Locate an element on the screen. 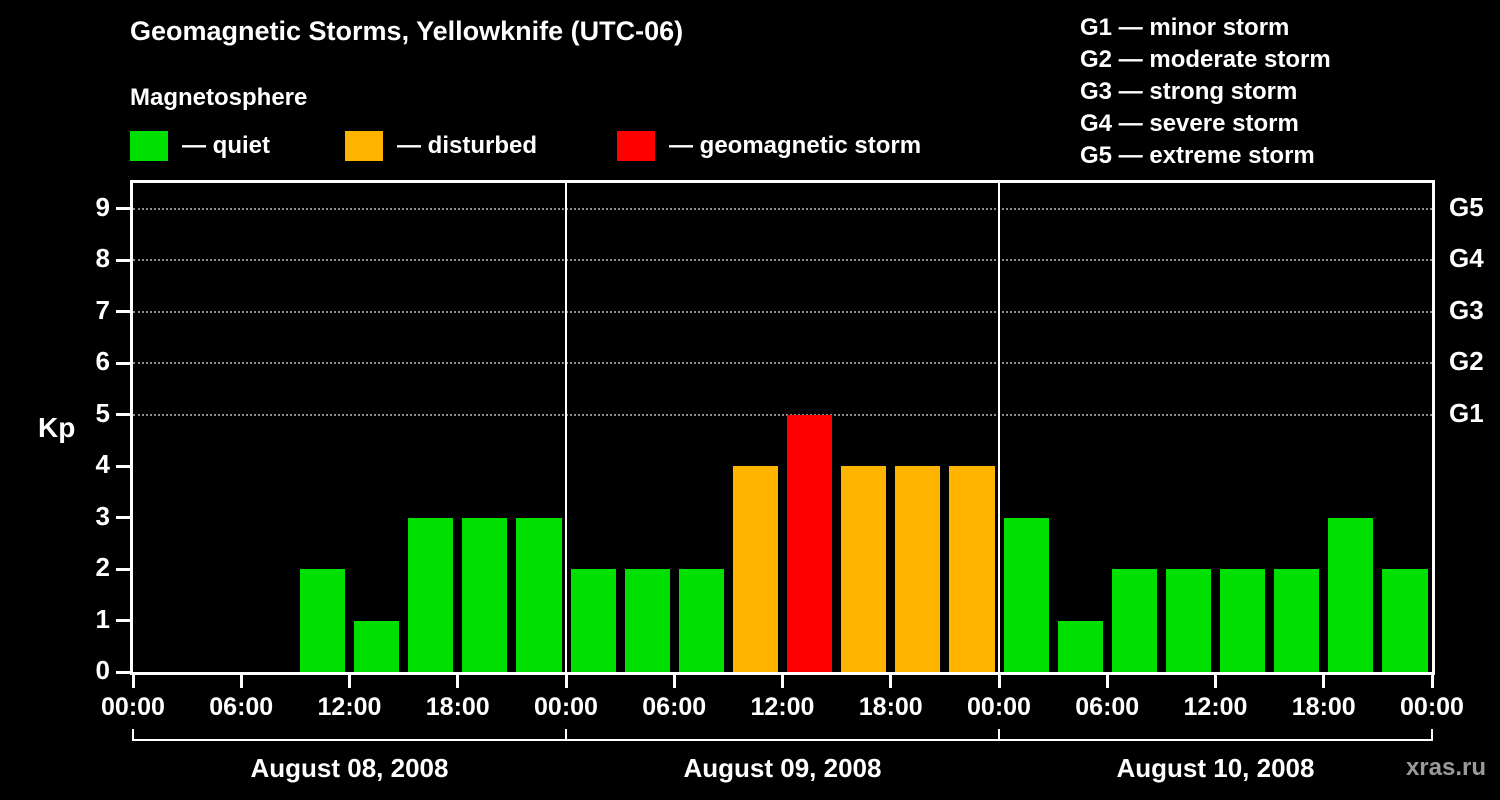 The width and height of the screenshot is (1500, 800). g-level-label: G1 is located at coordinates (1466, 412).